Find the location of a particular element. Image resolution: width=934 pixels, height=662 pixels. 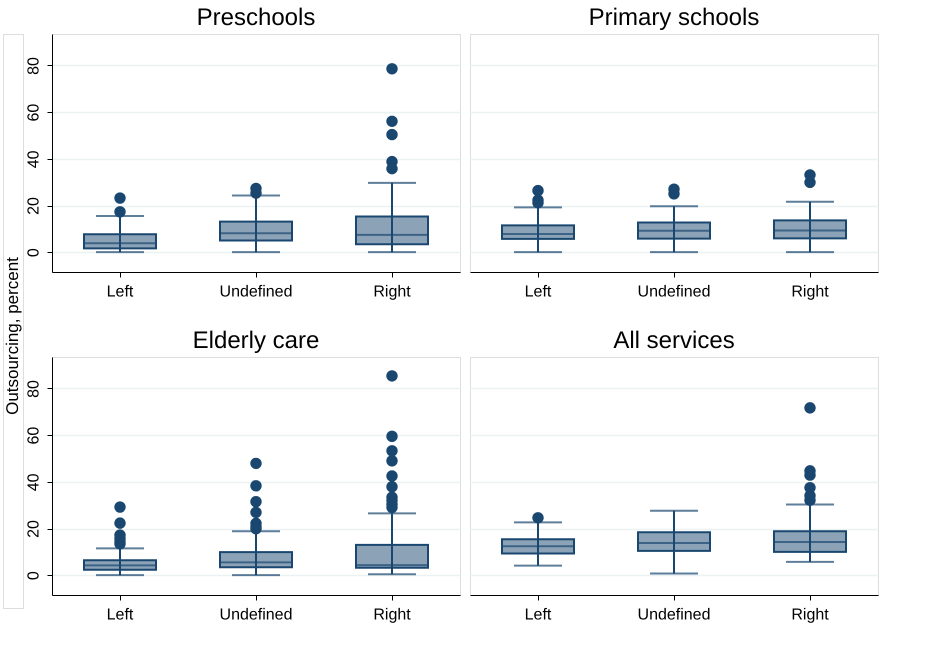

chart-title: Preschools is located at coordinates (256, 17).